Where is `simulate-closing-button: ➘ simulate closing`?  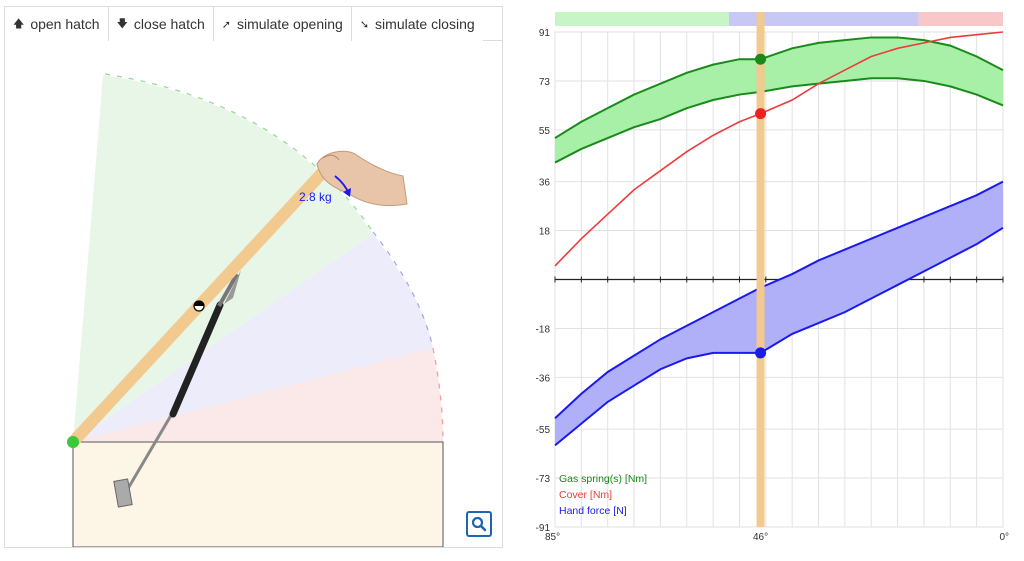 simulate-closing-button: ➘ simulate closing is located at coordinates (417, 24).